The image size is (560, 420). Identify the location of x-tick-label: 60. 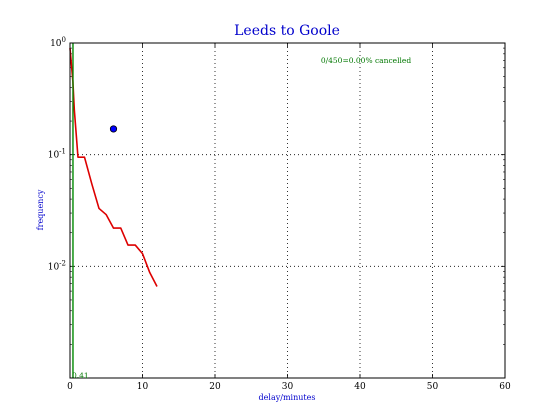
(505, 387).